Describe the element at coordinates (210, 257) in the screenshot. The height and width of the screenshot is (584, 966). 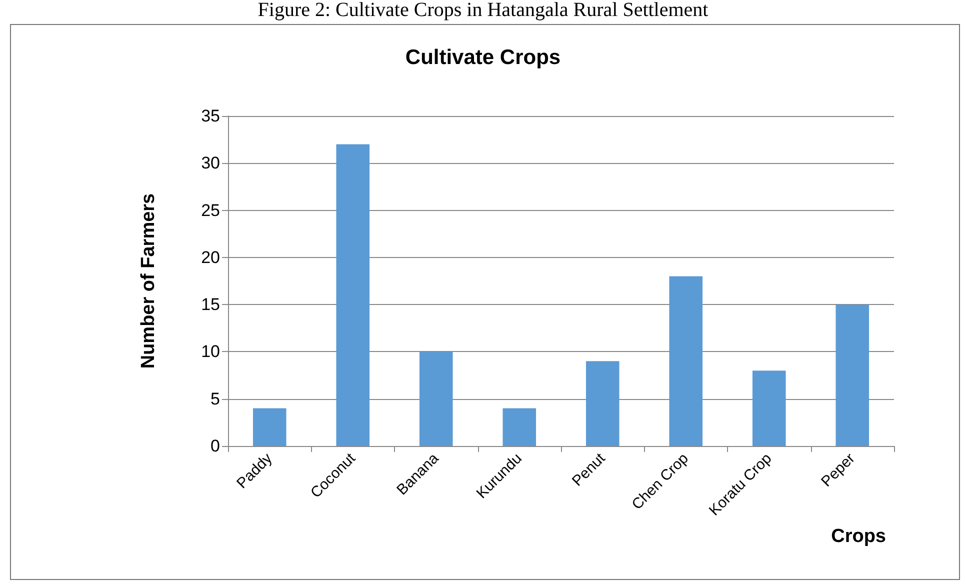
I see `y-tick-label: 20` at that location.